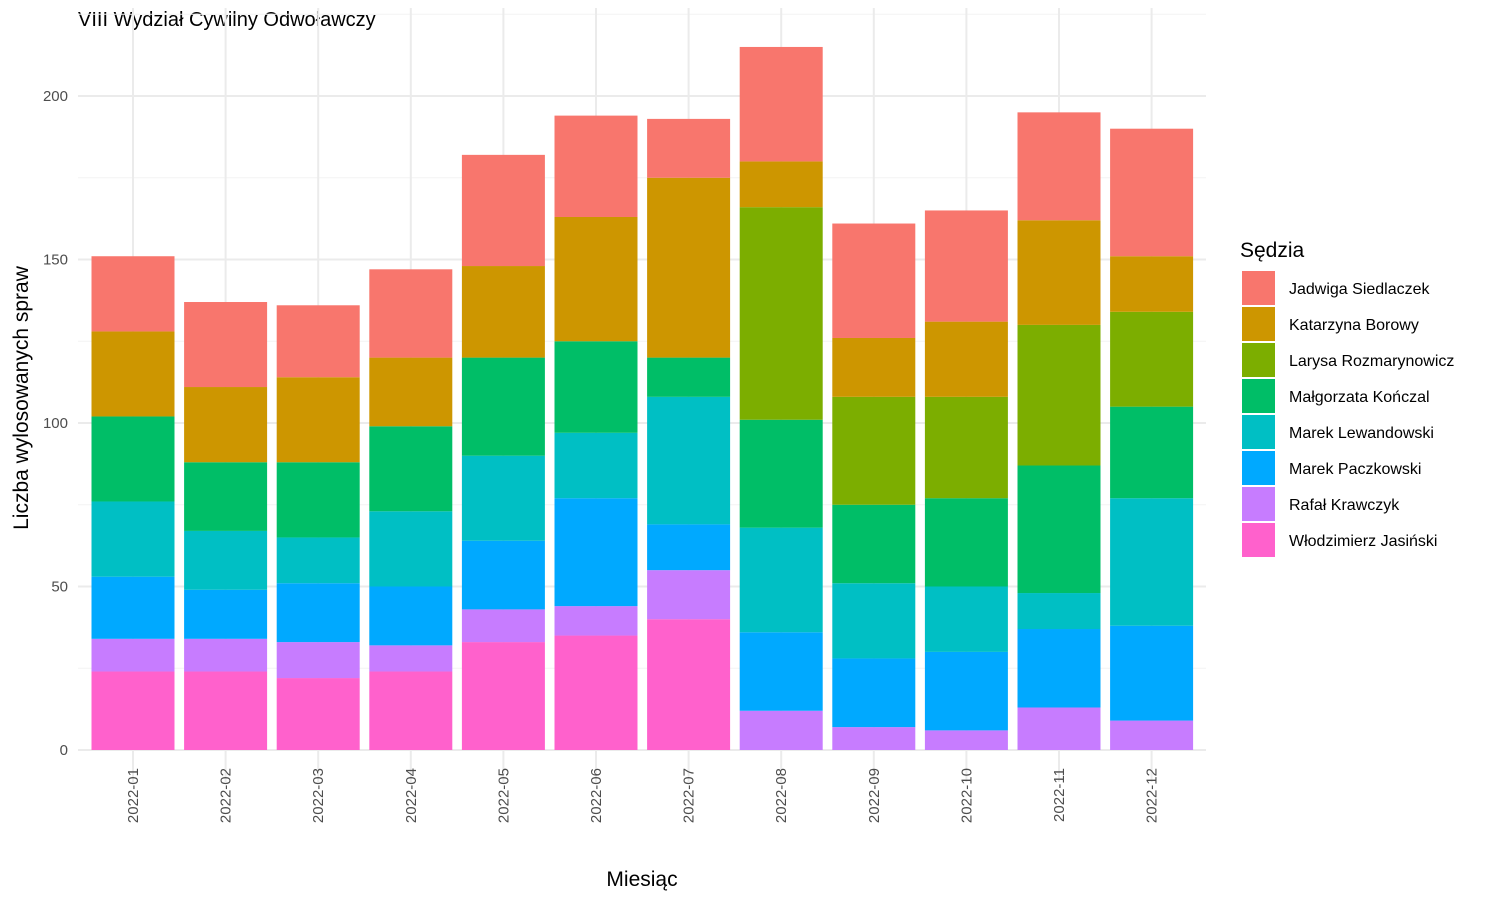 This screenshot has height=900, width=1500. Describe the element at coordinates (227, 20) in the screenshot. I see `chart-title: VIII Wydział Cywilny Odwoławczy` at that location.